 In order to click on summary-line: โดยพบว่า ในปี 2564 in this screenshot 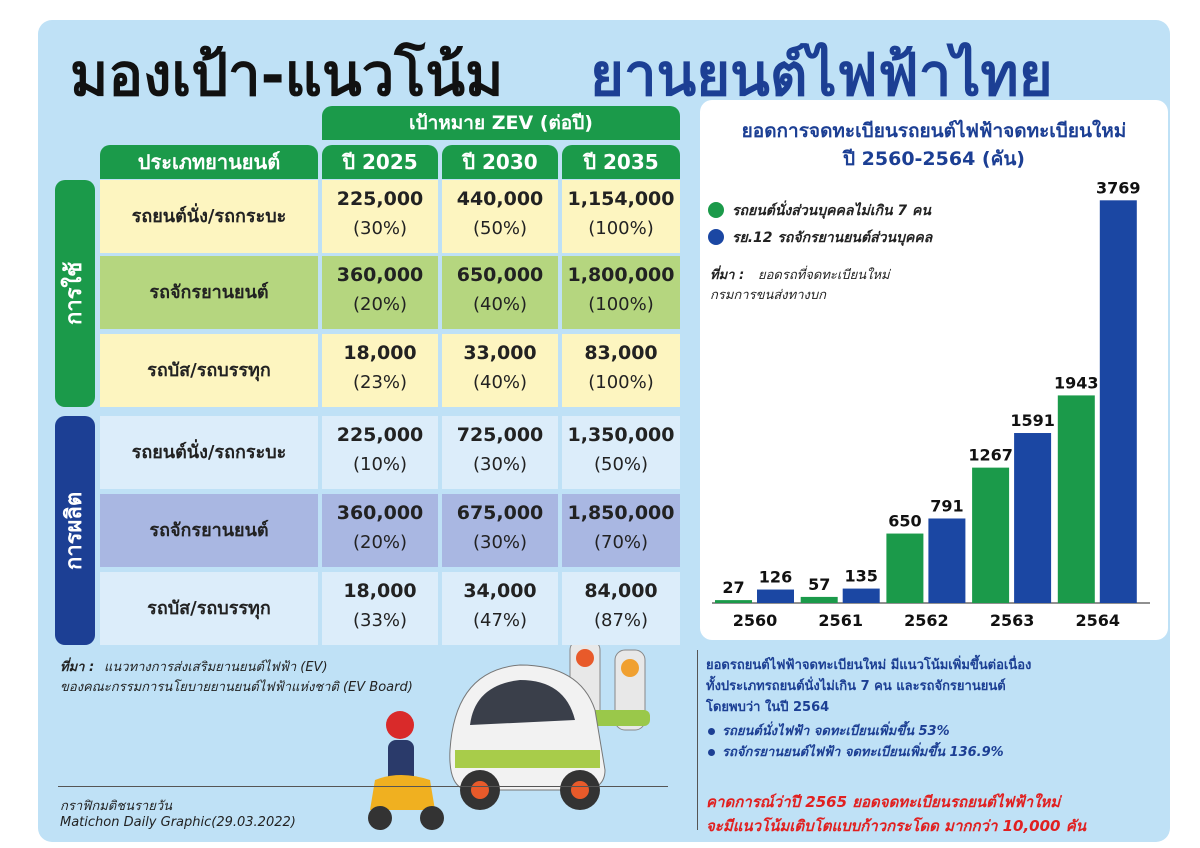, I will do `click(768, 707)`.